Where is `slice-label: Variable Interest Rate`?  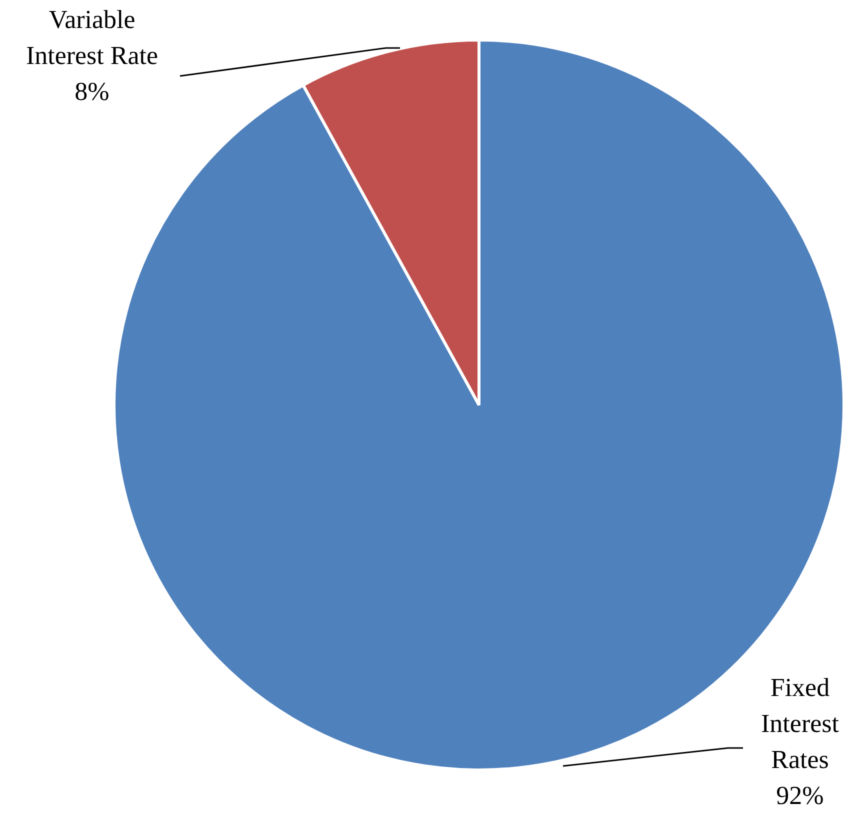
slice-label: Variable Interest Rate is located at coordinates (92, 37).